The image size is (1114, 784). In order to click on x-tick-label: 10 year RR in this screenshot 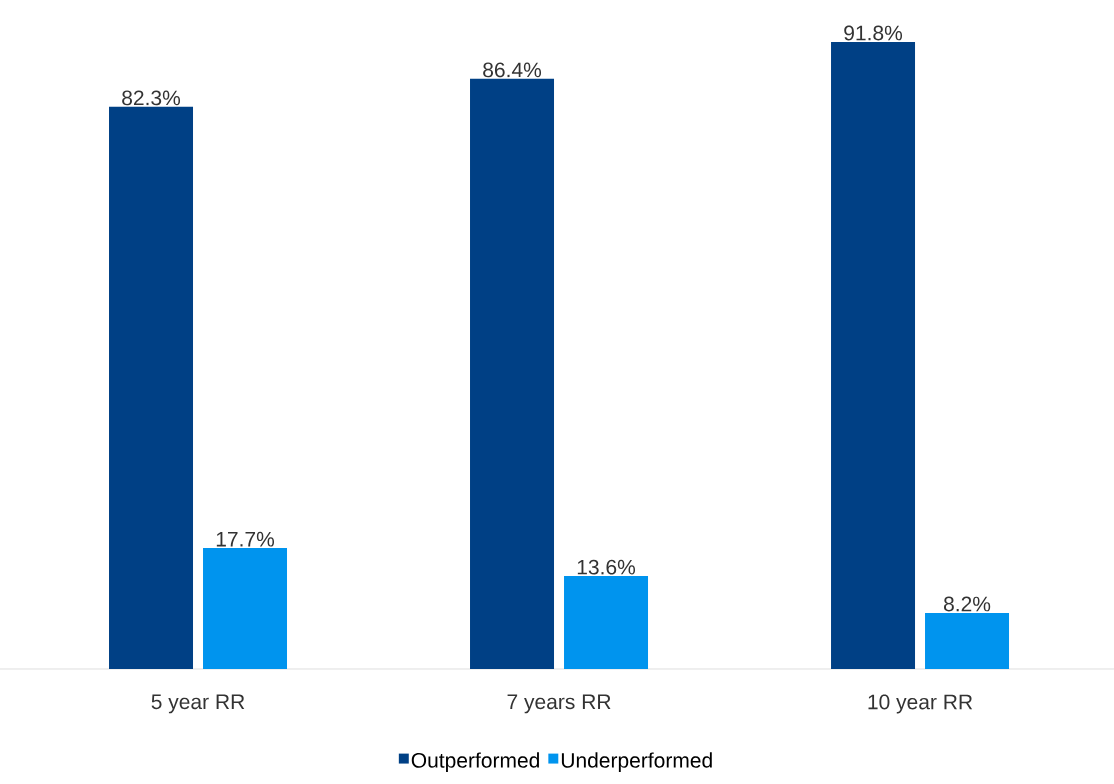, I will do `click(920, 704)`.